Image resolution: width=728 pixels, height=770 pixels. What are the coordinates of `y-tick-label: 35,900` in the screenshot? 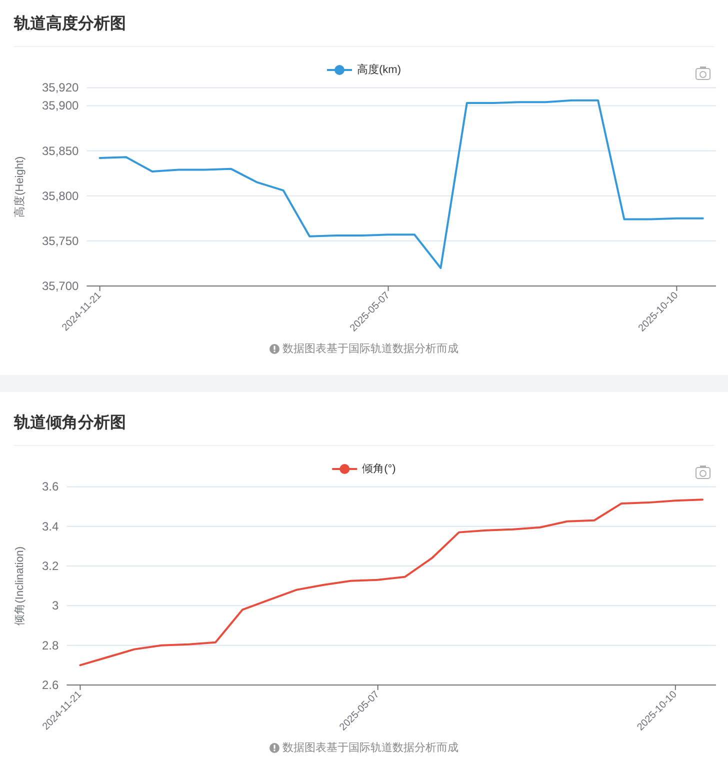 It's located at (61, 105).